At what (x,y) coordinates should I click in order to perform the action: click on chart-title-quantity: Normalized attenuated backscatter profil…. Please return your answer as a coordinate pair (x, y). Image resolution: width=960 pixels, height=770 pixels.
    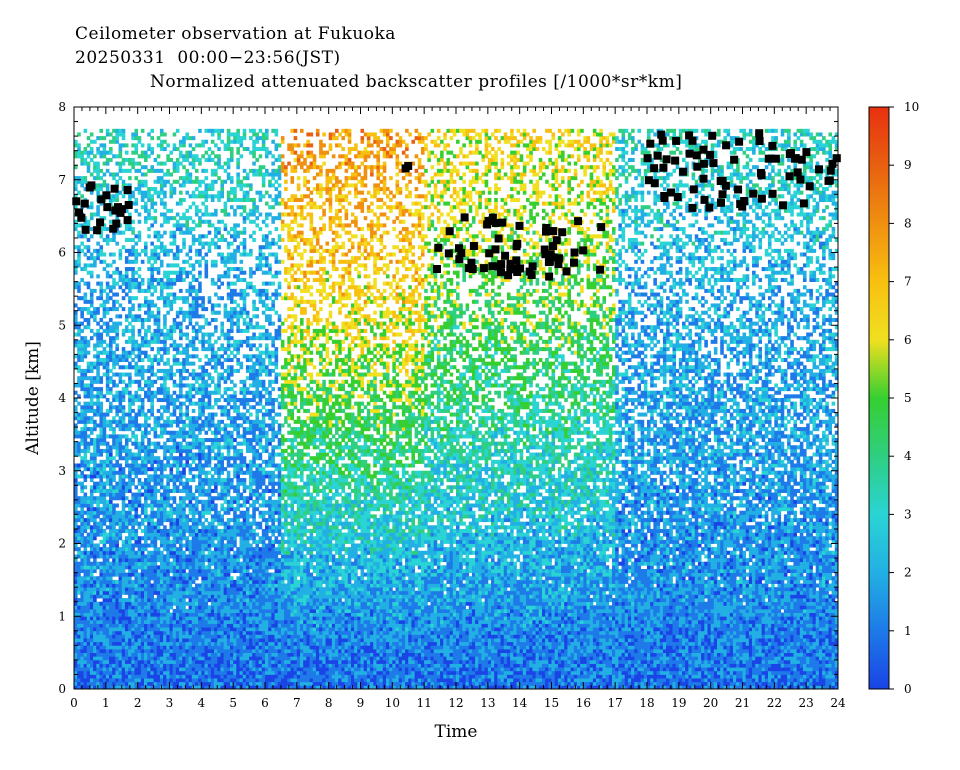
    Looking at the image, I should click on (416, 82).